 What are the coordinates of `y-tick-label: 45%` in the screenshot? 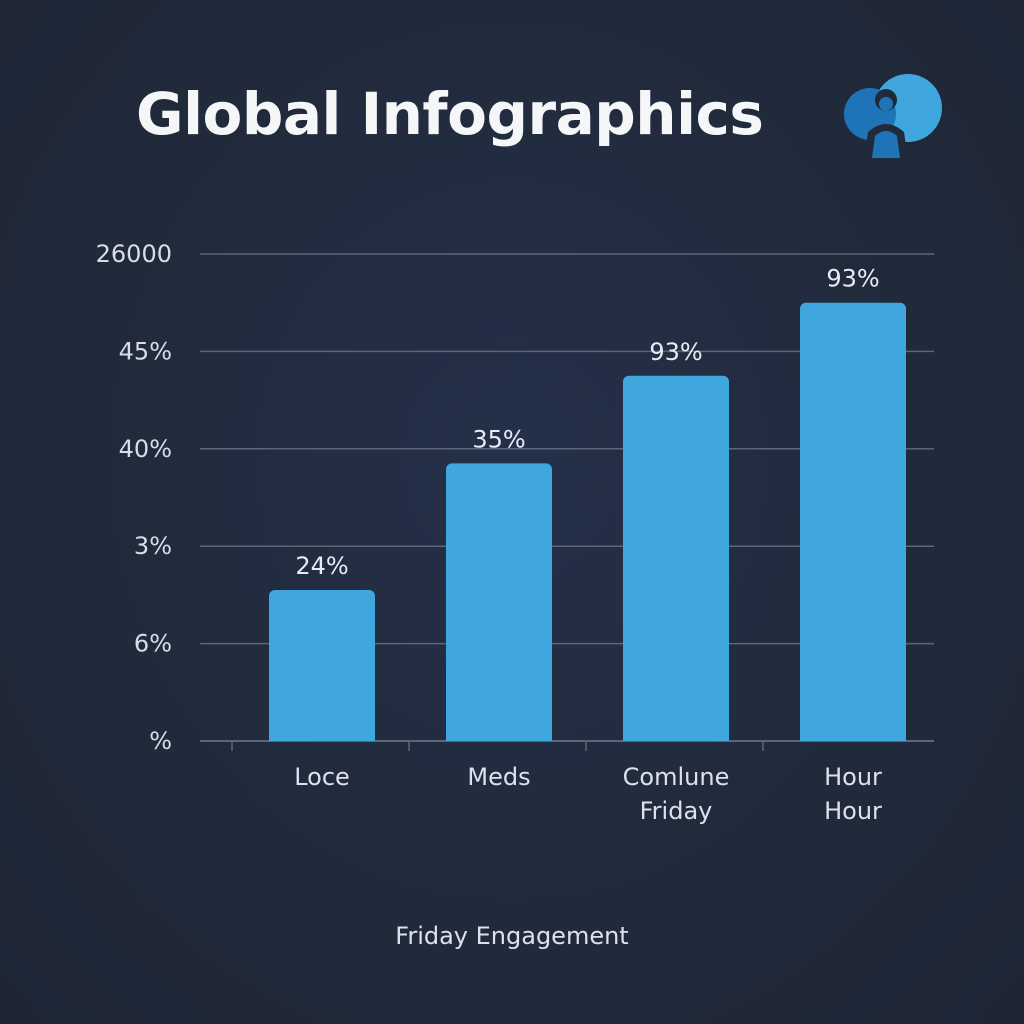 It's located at (145, 351).